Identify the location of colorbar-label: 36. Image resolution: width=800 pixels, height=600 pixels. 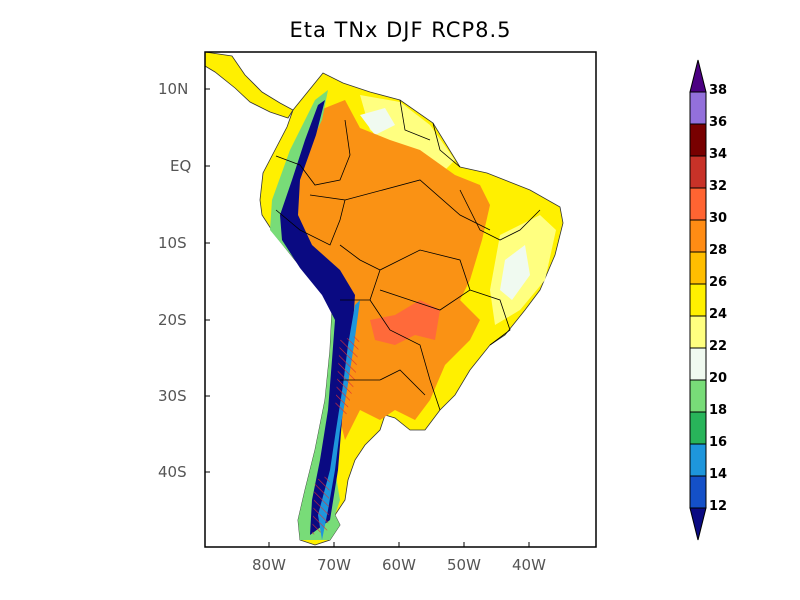
(718, 122).